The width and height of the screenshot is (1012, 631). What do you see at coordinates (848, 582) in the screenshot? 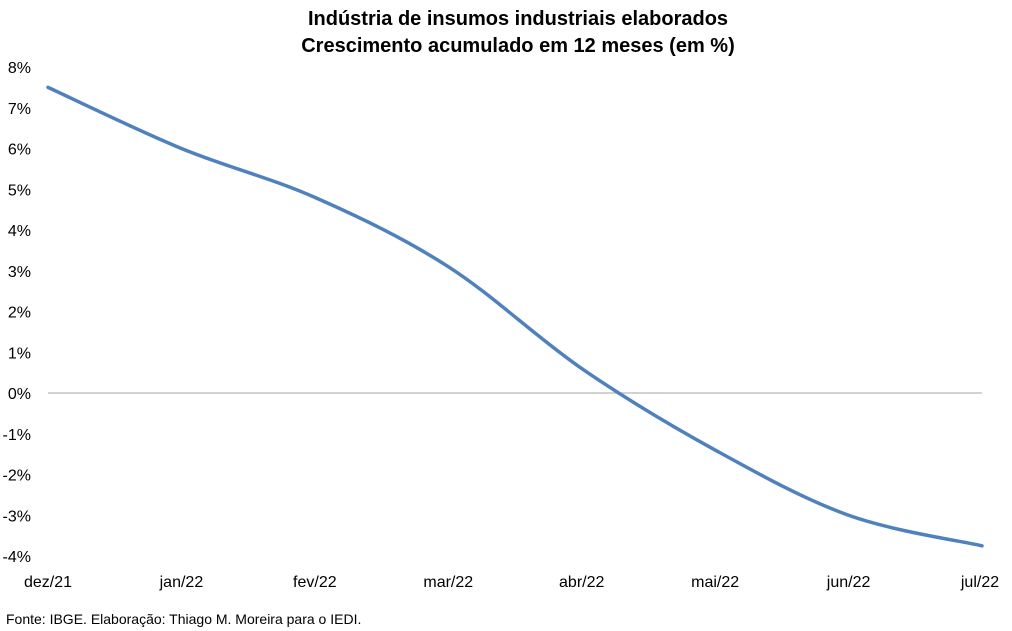
I see `x-tick-label: jun/22` at bounding box center [848, 582].